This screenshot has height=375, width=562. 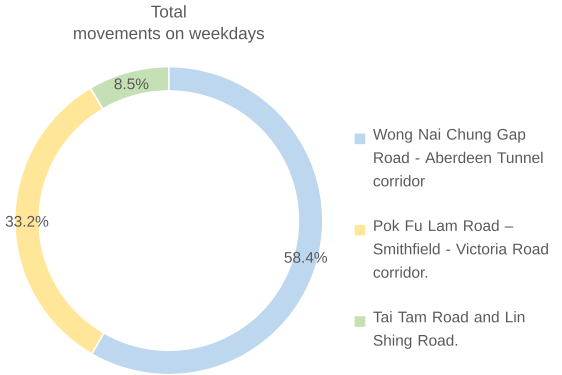 I want to click on chart-subtitle: movements on weekdays, so click(x=169, y=34).